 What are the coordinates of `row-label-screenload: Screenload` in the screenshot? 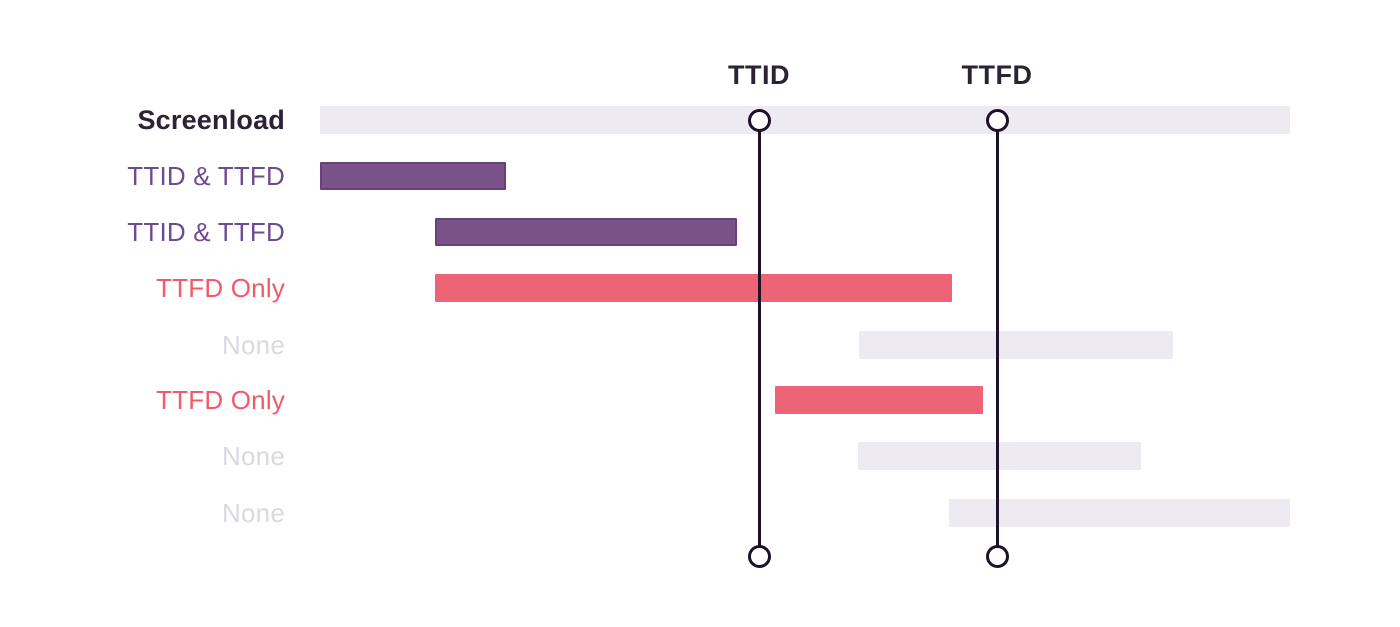 It's located at (211, 120).